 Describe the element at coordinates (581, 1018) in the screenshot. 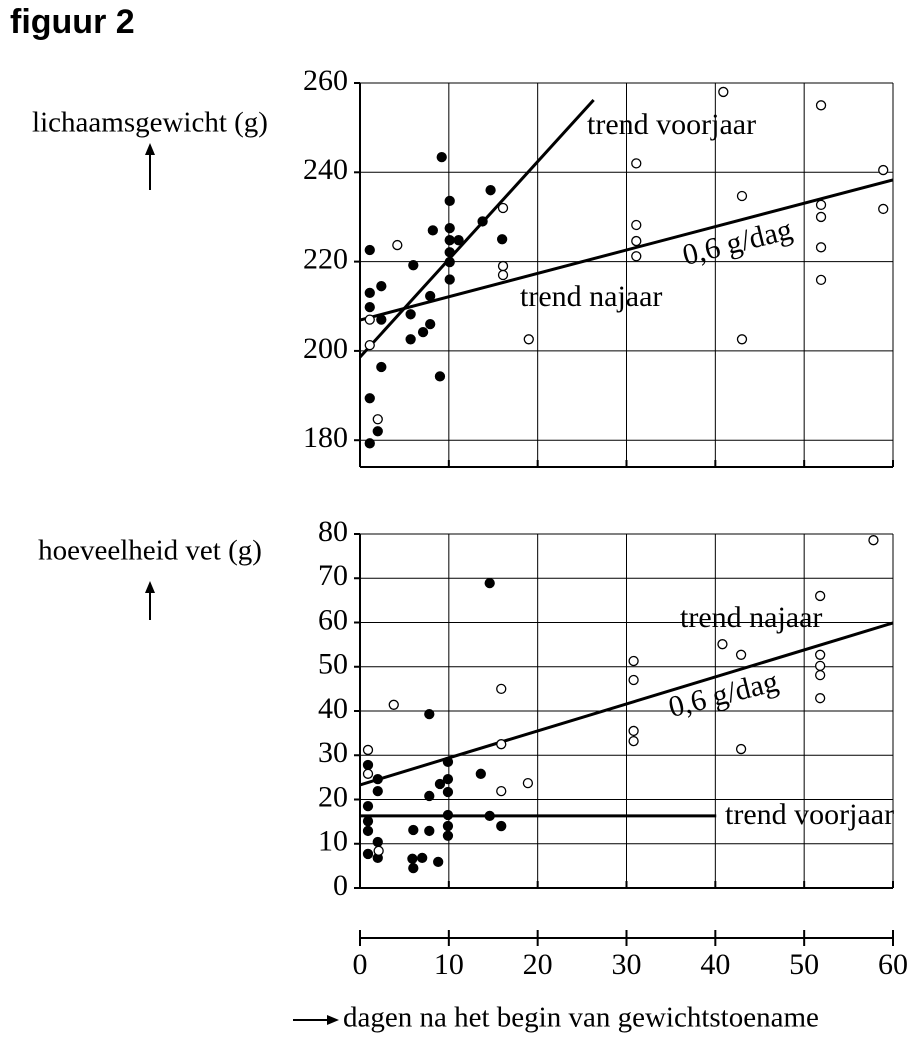

I see `x-axis-label: dagen na het begin van gewichtstoename` at that location.